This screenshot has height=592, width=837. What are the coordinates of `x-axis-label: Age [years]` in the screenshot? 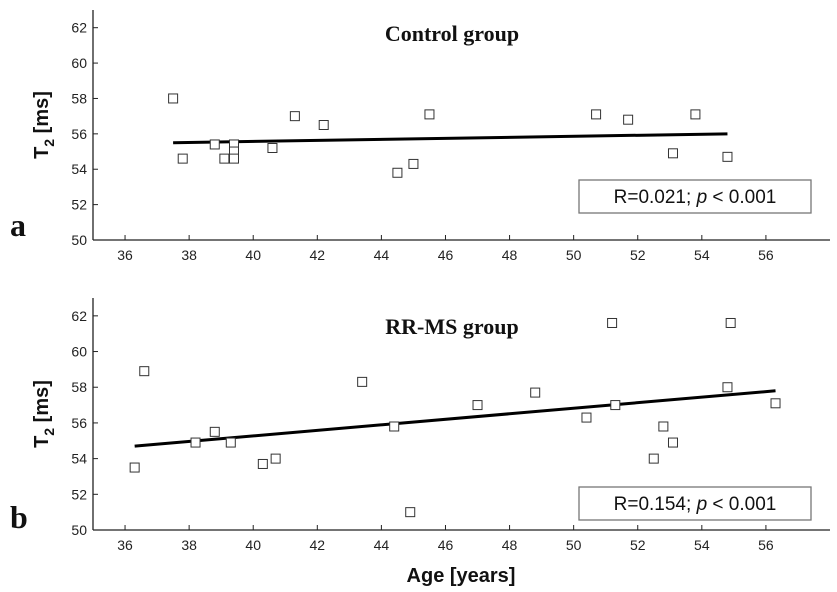 It's located at (461, 576).